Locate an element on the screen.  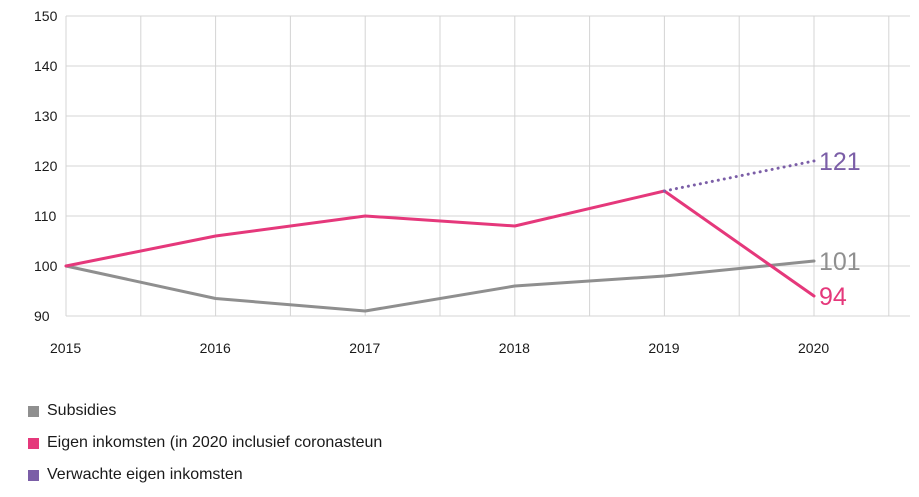
x-tick-label: 2016 is located at coordinates (215, 348).